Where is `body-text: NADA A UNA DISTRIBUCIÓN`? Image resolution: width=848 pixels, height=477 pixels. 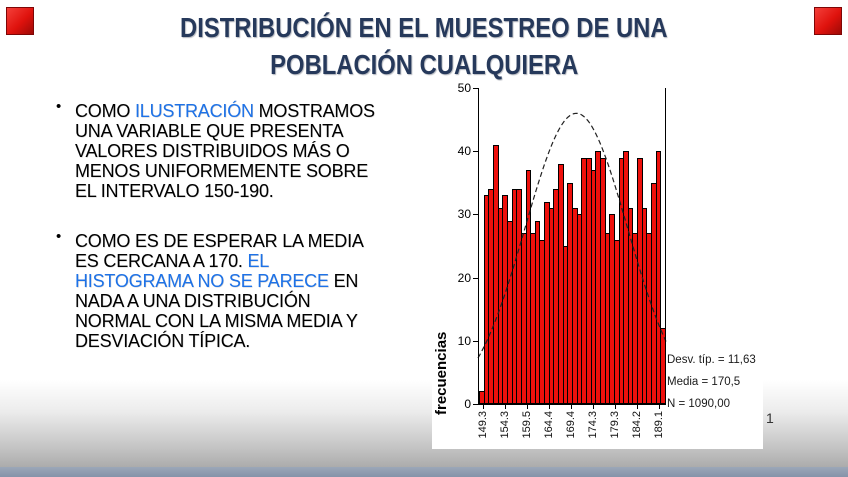
body-text: NADA A UNA DISTRIBUCIÓN is located at coordinates (193, 301).